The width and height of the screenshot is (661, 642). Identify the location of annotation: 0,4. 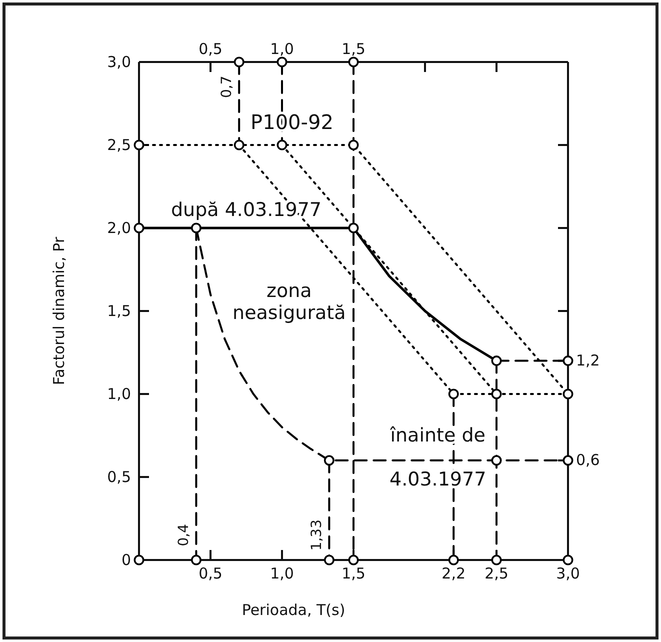
(184, 535).